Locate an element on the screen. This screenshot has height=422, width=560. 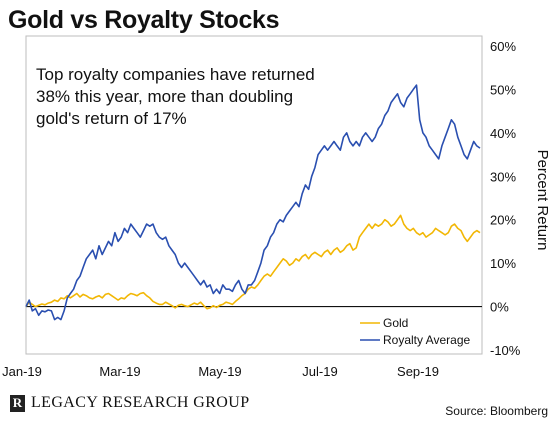
source-note: Source: Bloomberg is located at coordinates (496, 411).